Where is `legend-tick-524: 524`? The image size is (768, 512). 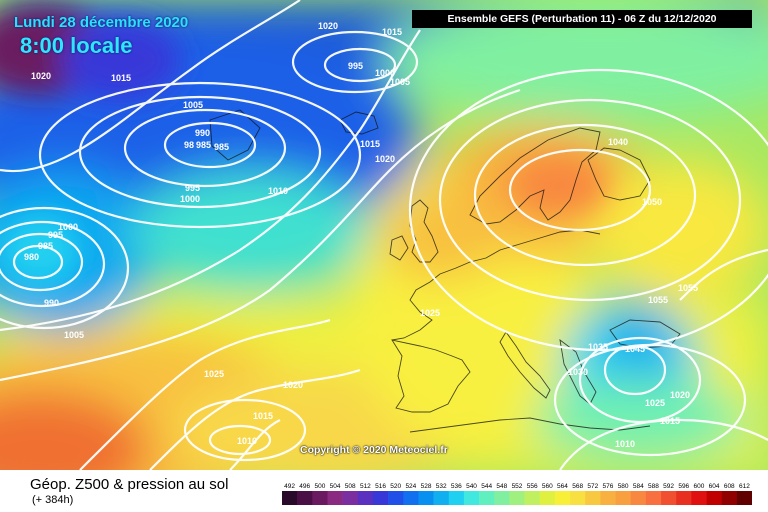
legend-tick-524: 524 is located at coordinates (410, 486).